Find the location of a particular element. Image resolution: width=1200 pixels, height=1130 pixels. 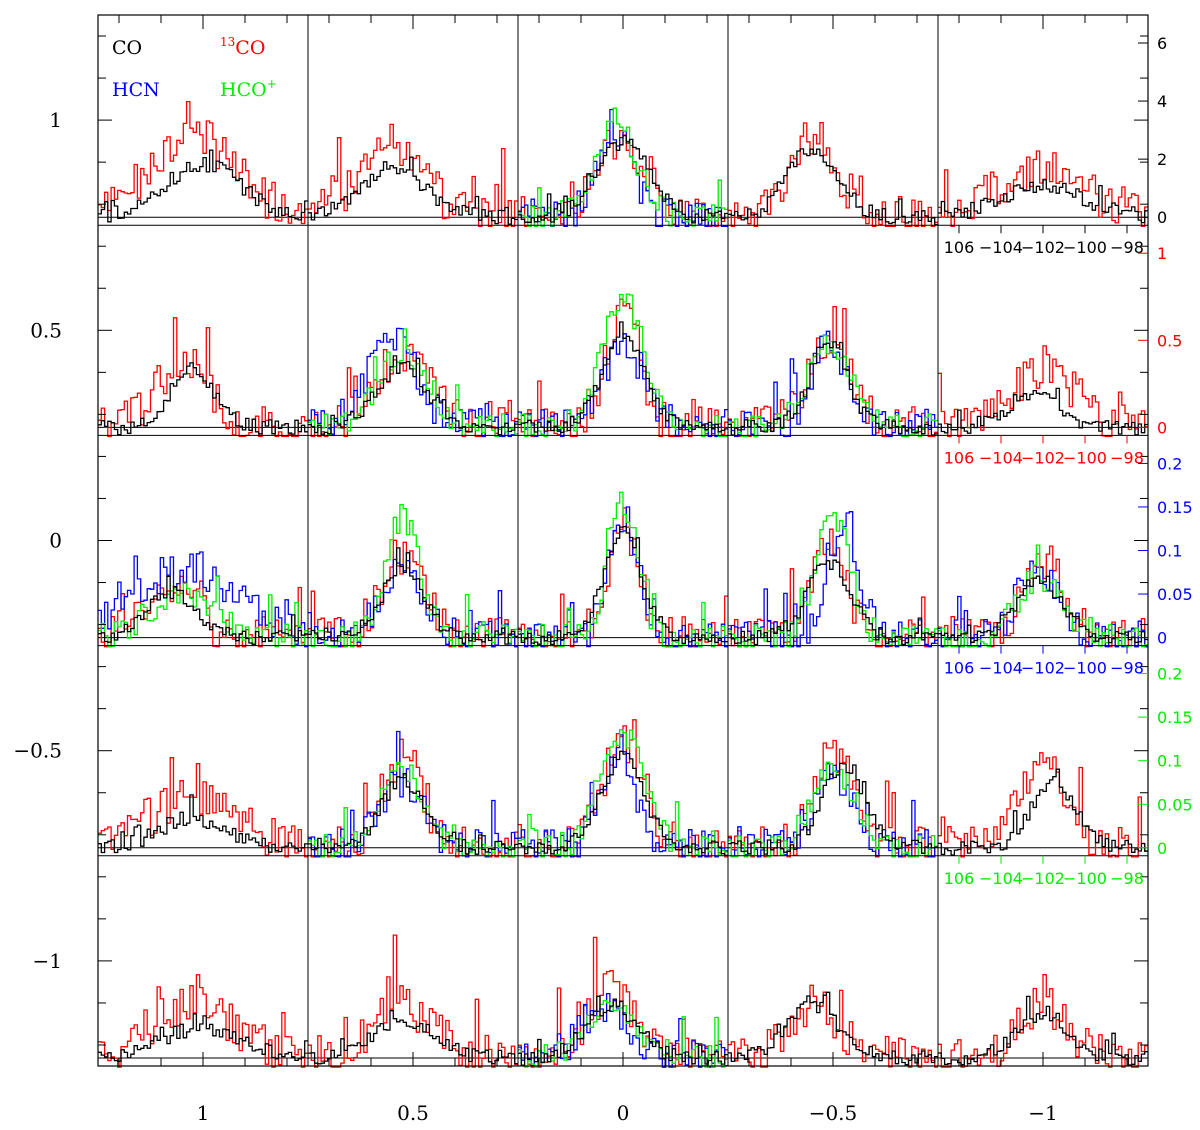

spectrum-panel-r2-c2 is located at coordinates (623, 569).